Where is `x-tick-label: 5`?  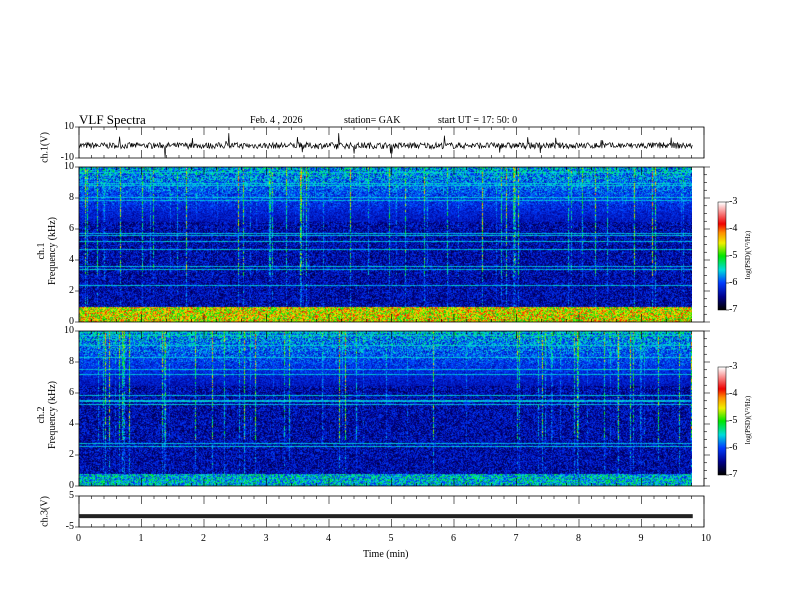
x-tick-label: 5 is located at coordinates (391, 538).